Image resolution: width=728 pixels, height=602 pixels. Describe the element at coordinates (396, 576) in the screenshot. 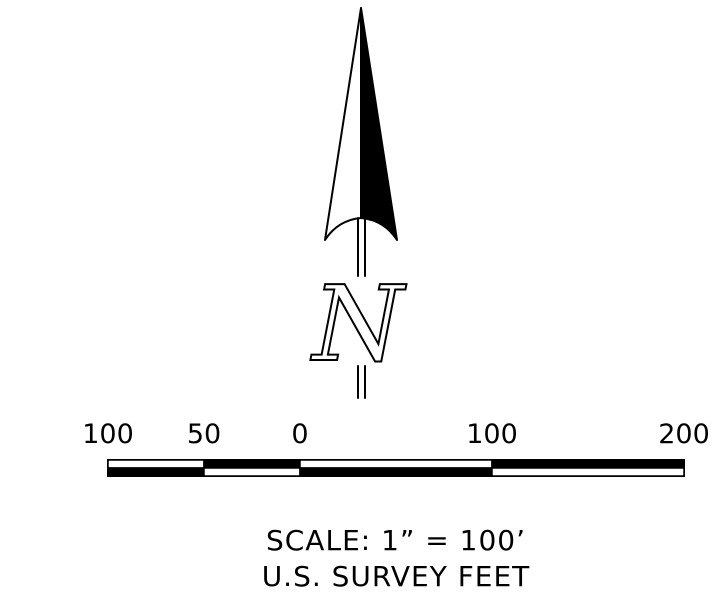

I see `units-caption: U.S. SURVEY FEET` at that location.